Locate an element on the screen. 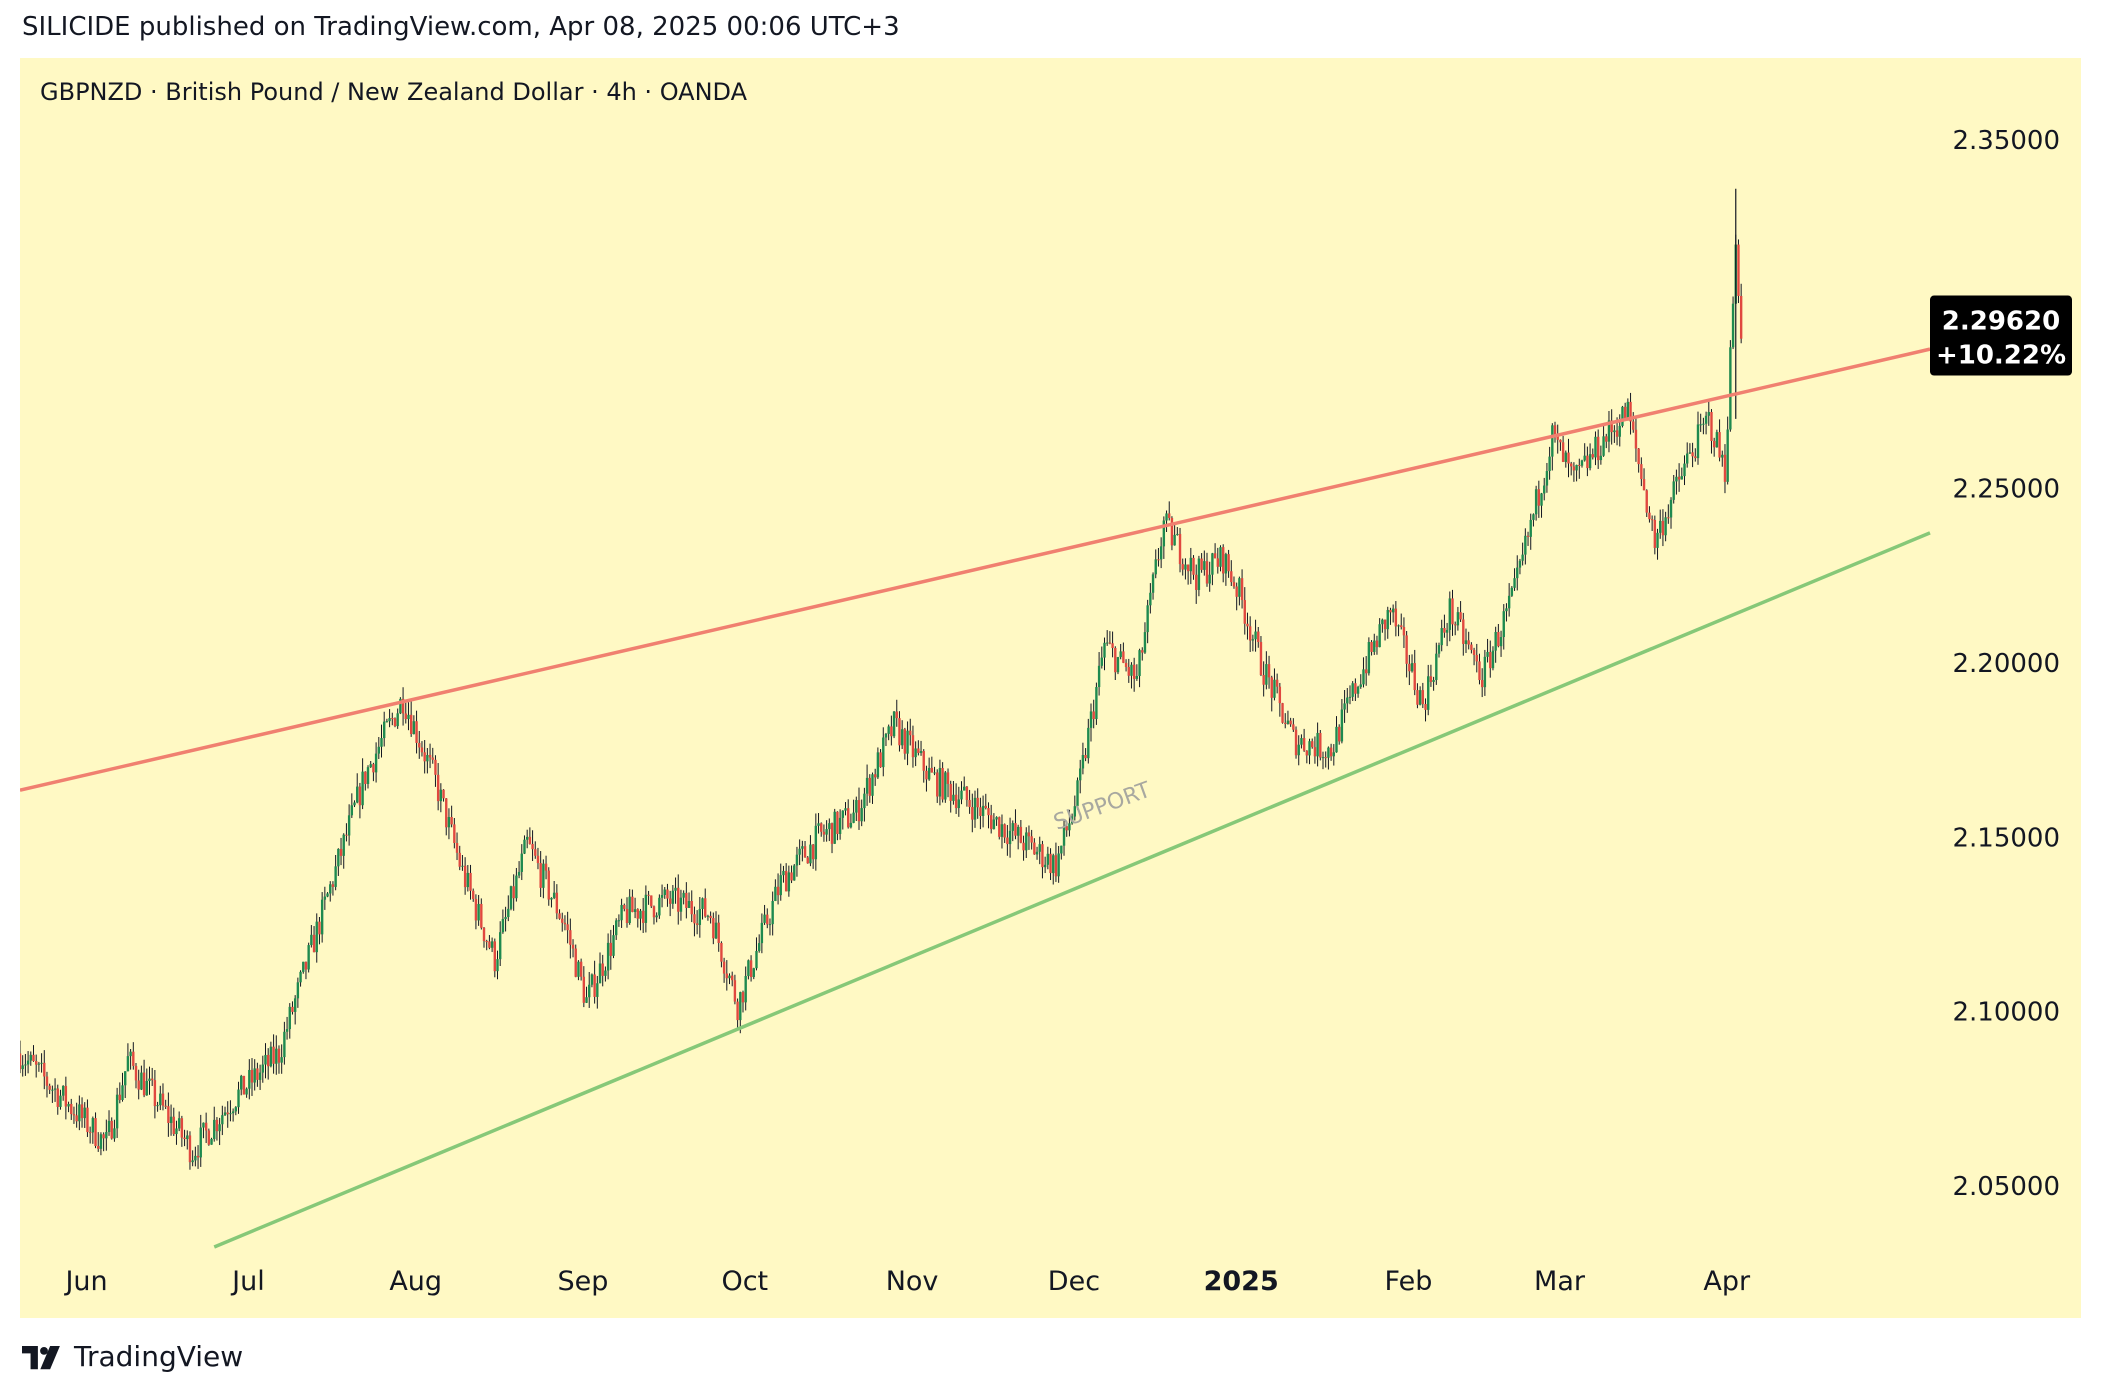 This screenshot has height=1395, width=2101. y-tick-label: 2.20000 is located at coordinates (2006, 664).